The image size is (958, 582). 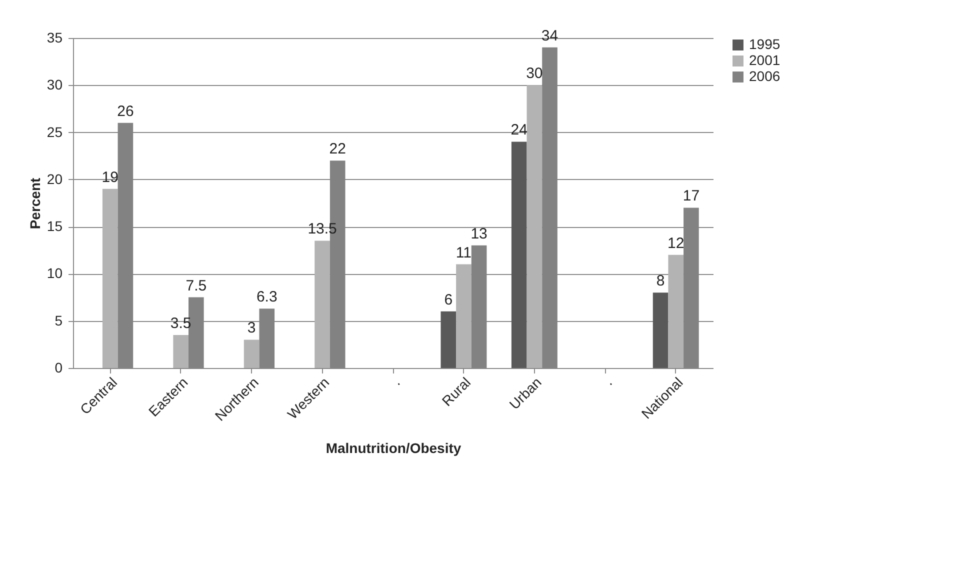 What do you see at coordinates (54, 132) in the screenshot?
I see `y-tick-label: 25` at bounding box center [54, 132].